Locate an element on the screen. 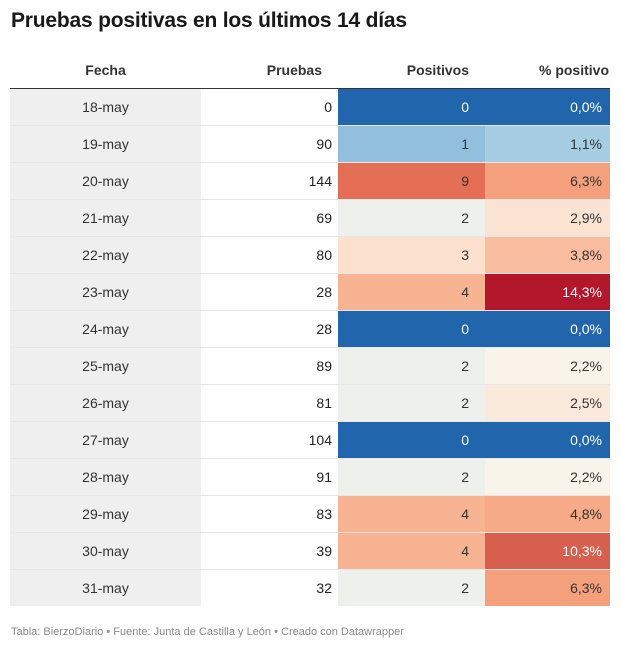 The image size is (620, 649). cell-pruebas: 81 is located at coordinates (324, 403).